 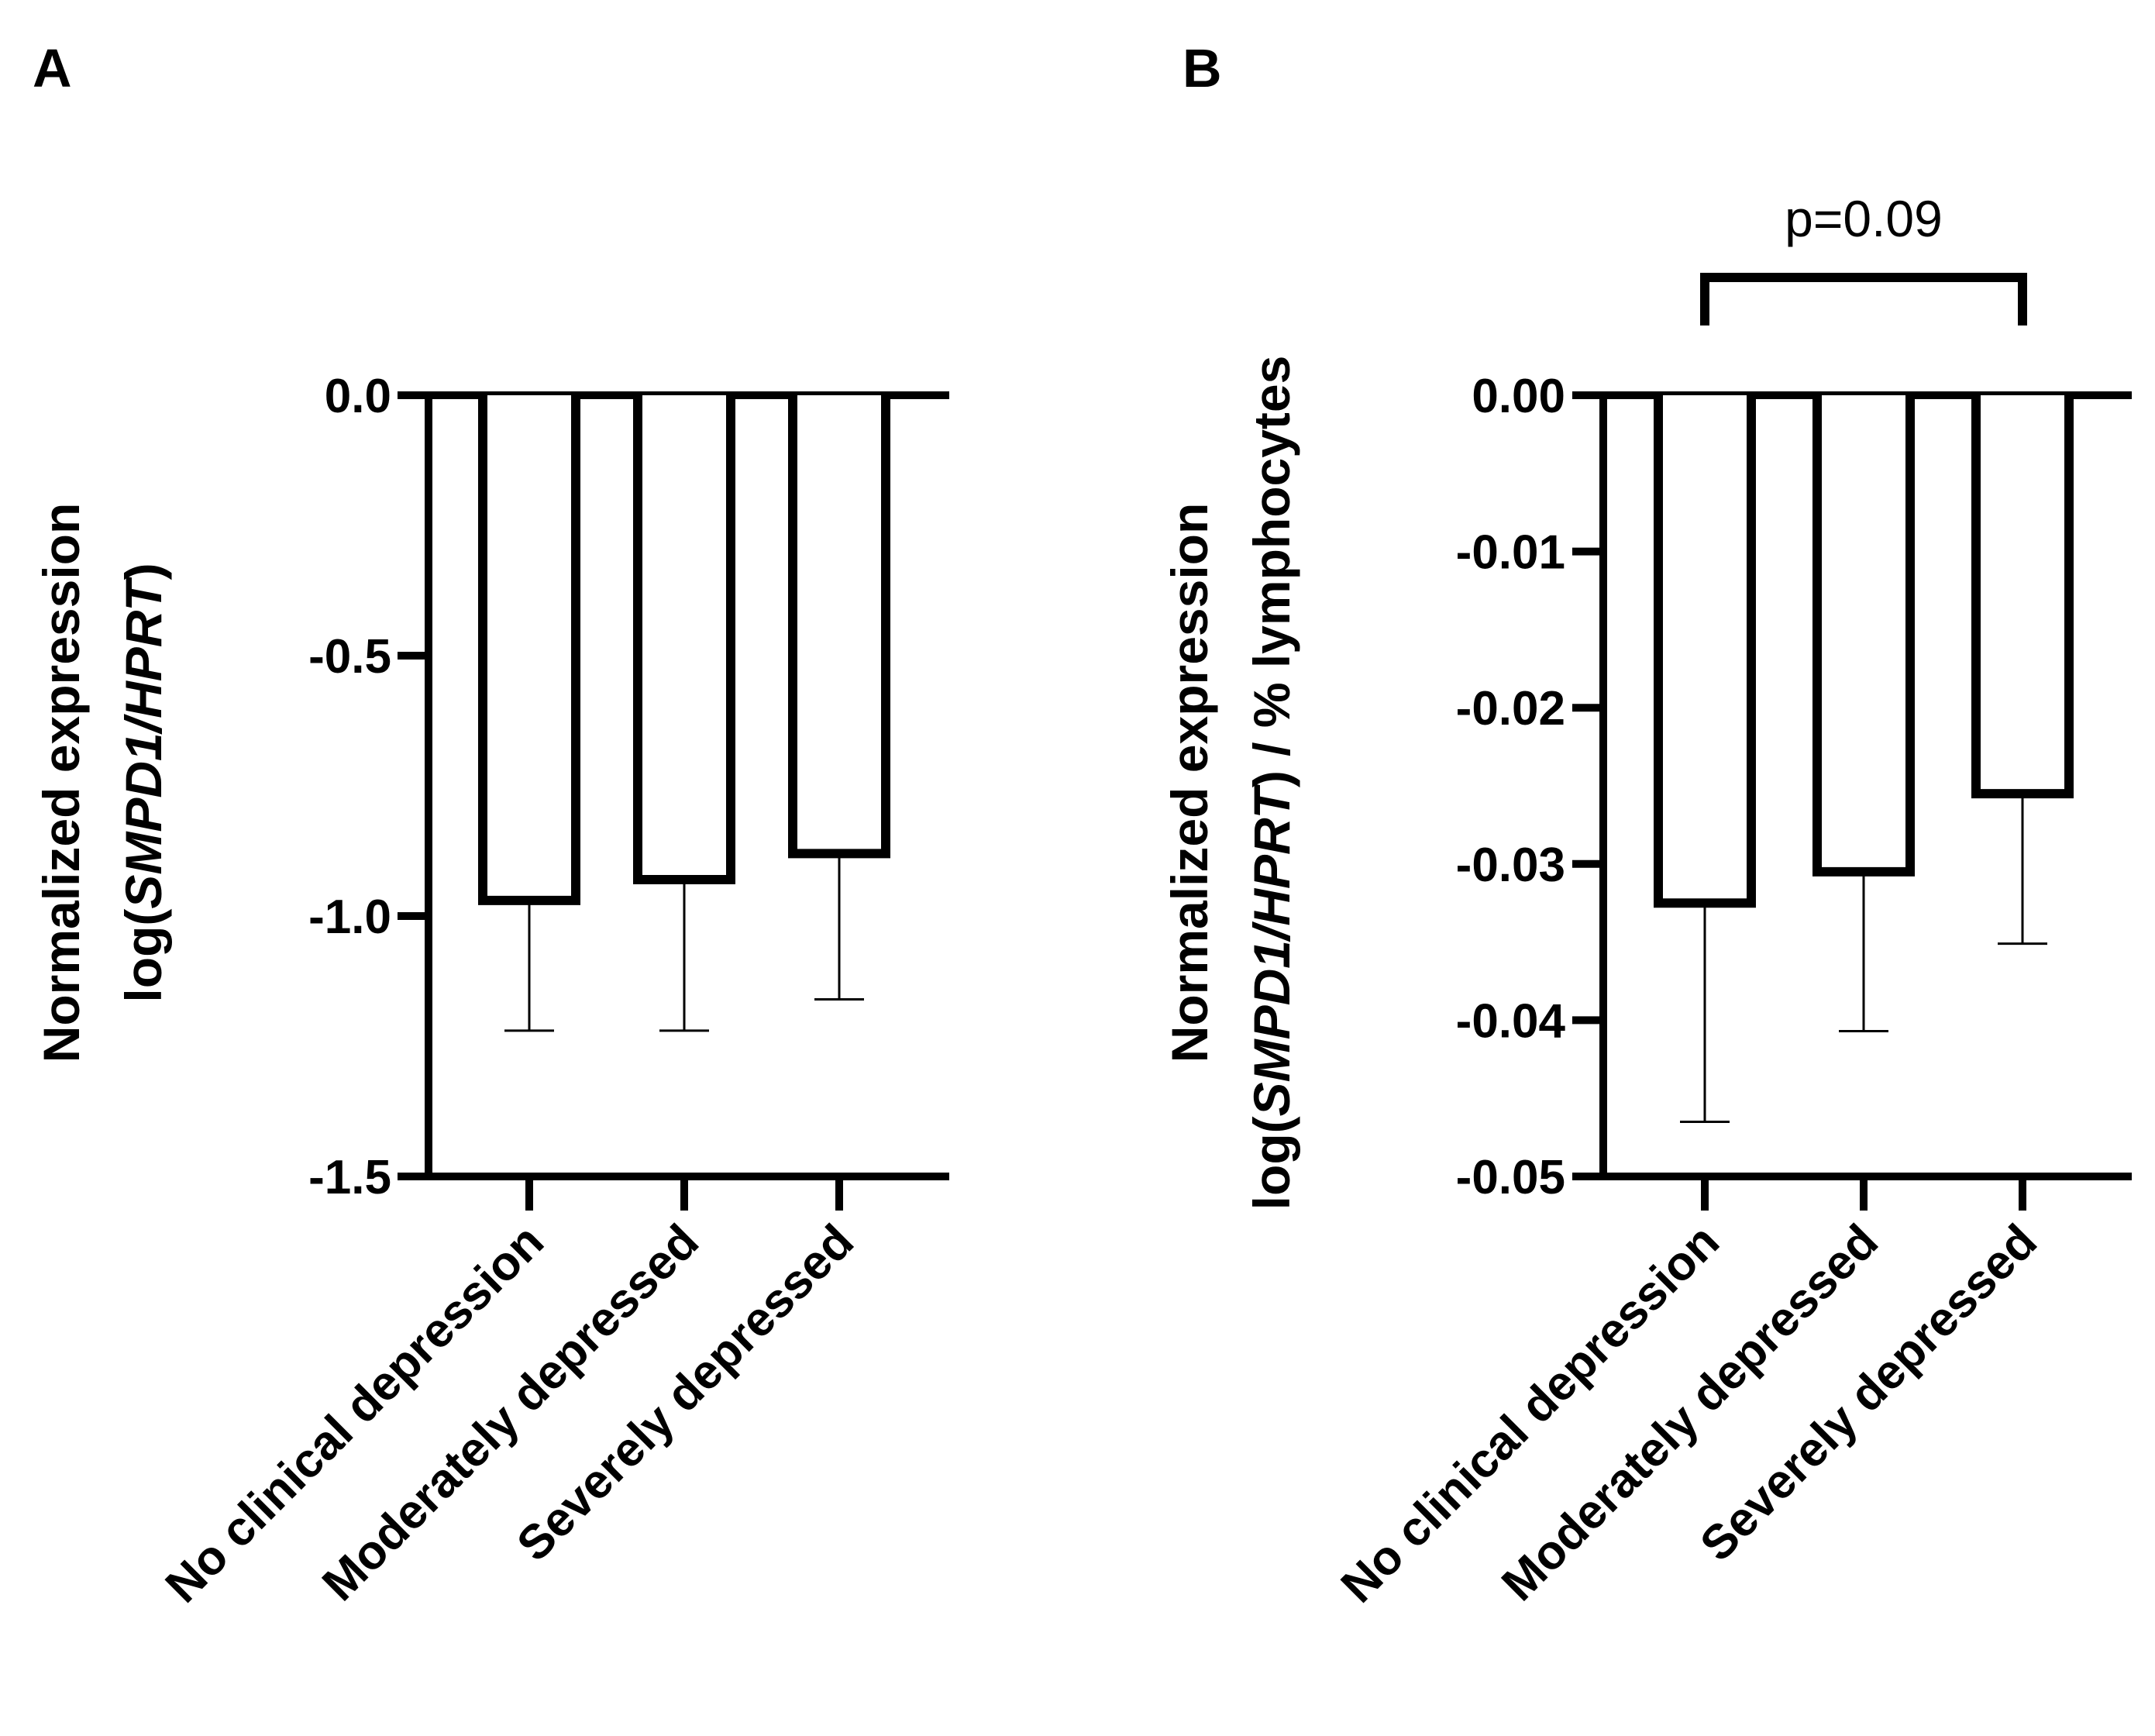 I want to click on y-tick-label: 0.00, so click(x=1518, y=396).